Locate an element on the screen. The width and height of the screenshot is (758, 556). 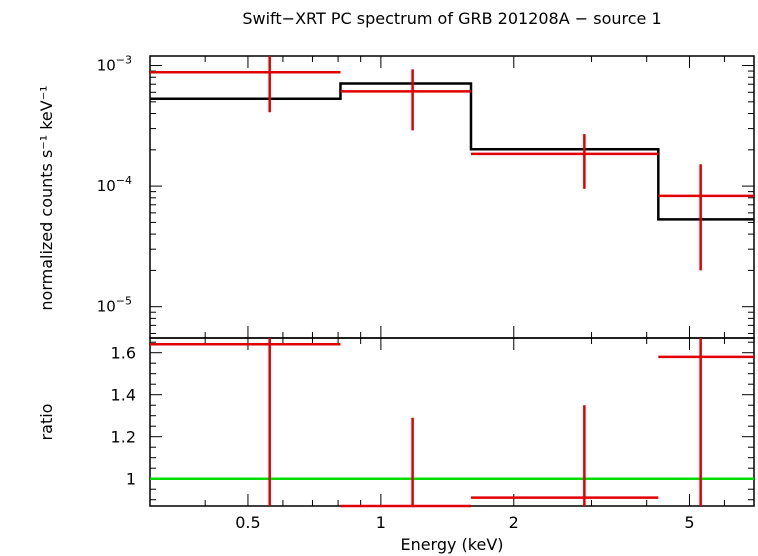
y-tick-label: 10⁻³ is located at coordinates (114, 64).